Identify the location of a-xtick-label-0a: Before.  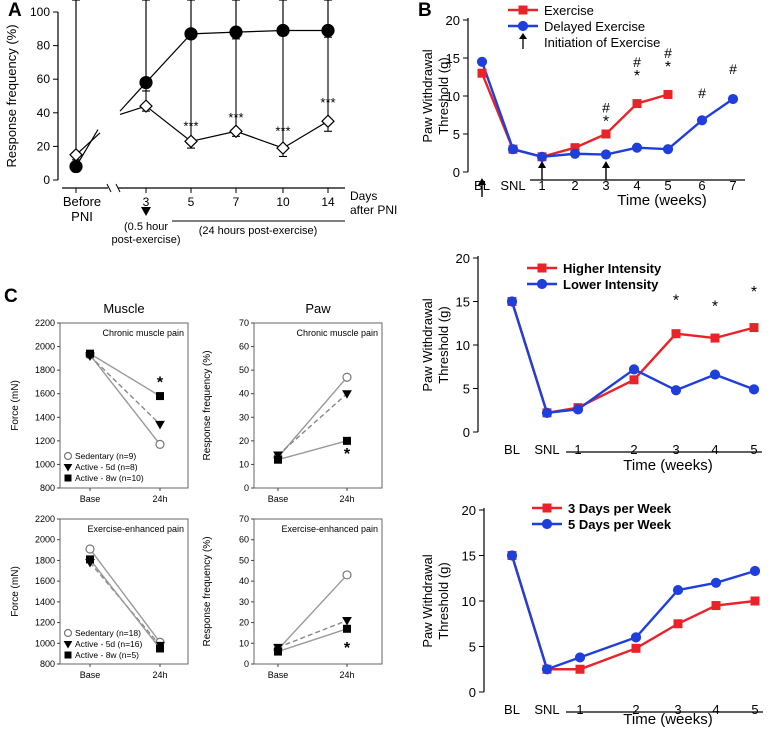
(82, 201).